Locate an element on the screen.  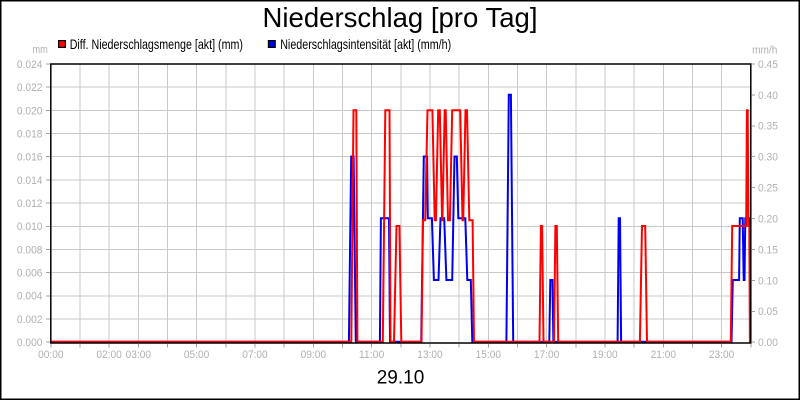
svg-text: 29.10 is located at coordinates (401, 378).